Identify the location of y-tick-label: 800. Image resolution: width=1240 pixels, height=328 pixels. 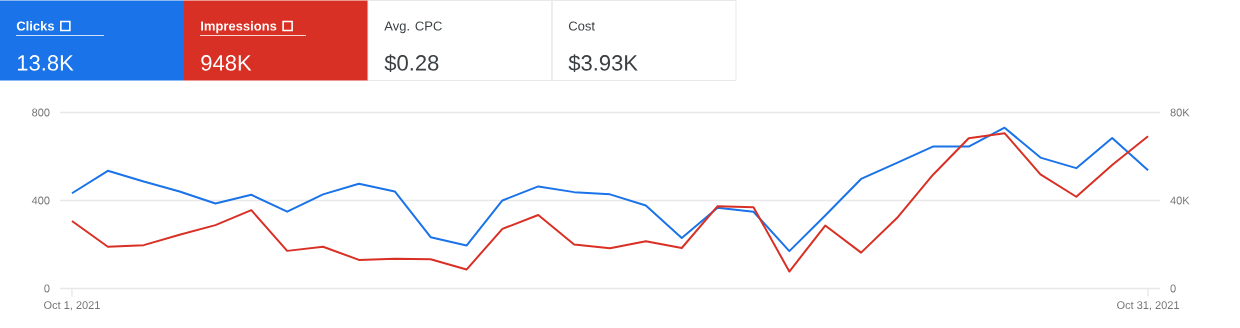
(41, 112).